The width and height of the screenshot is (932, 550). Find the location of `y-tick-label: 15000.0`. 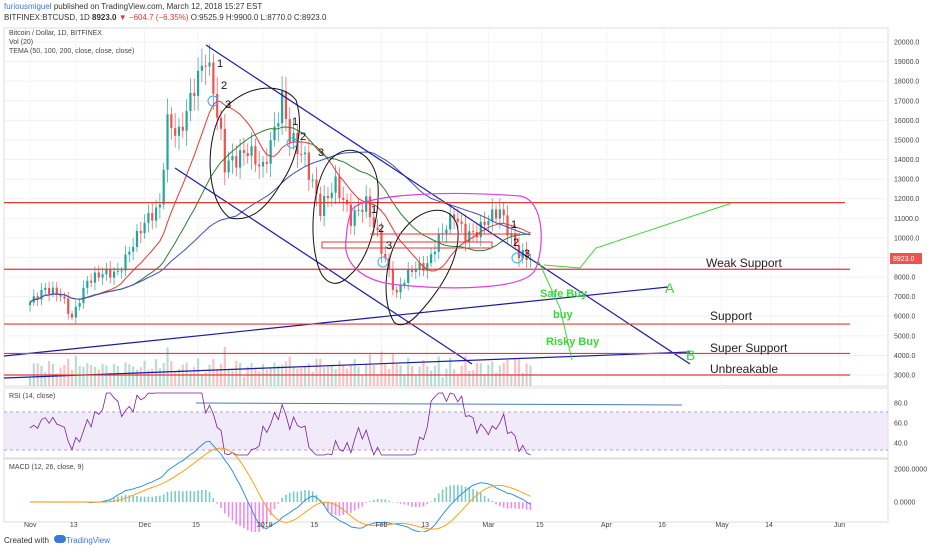

y-tick-label: 15000.0 is located at coordinates (906, 140).